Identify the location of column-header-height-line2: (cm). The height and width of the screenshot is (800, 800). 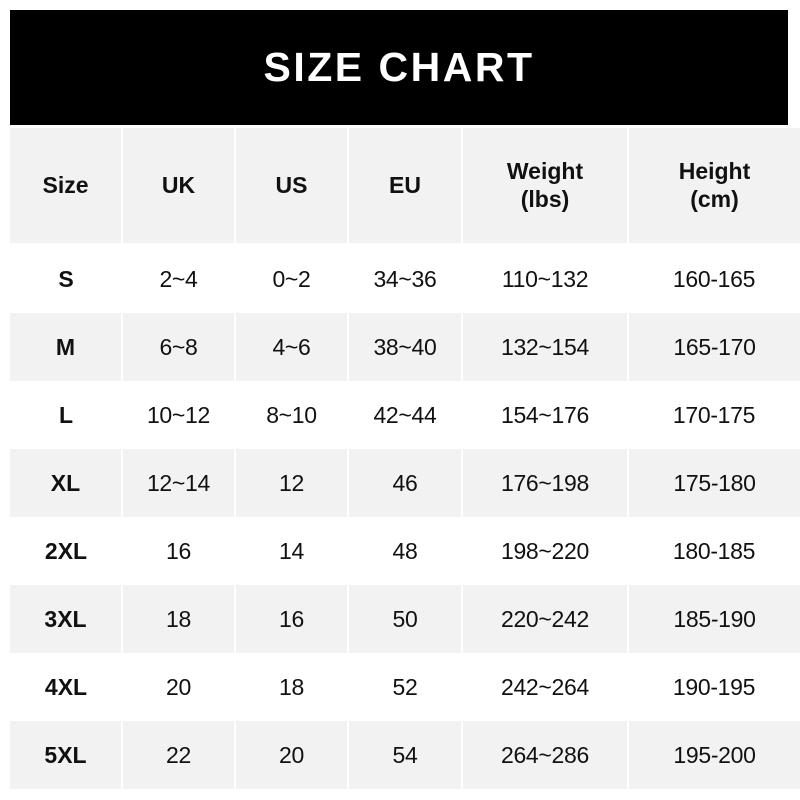
(714, 198).